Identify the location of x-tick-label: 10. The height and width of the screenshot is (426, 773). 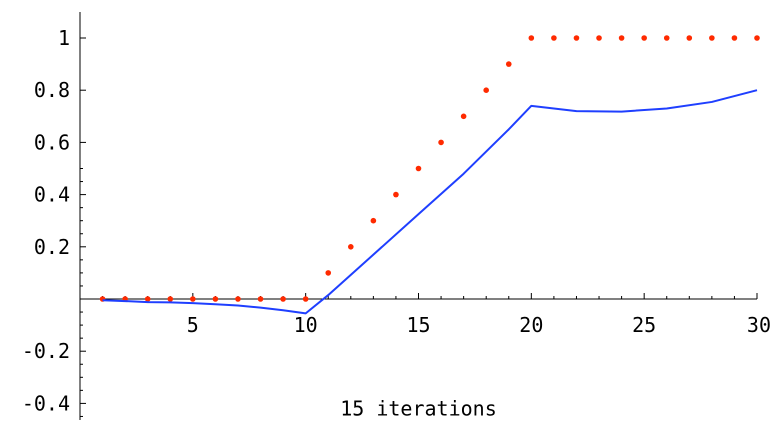
(306, 325).